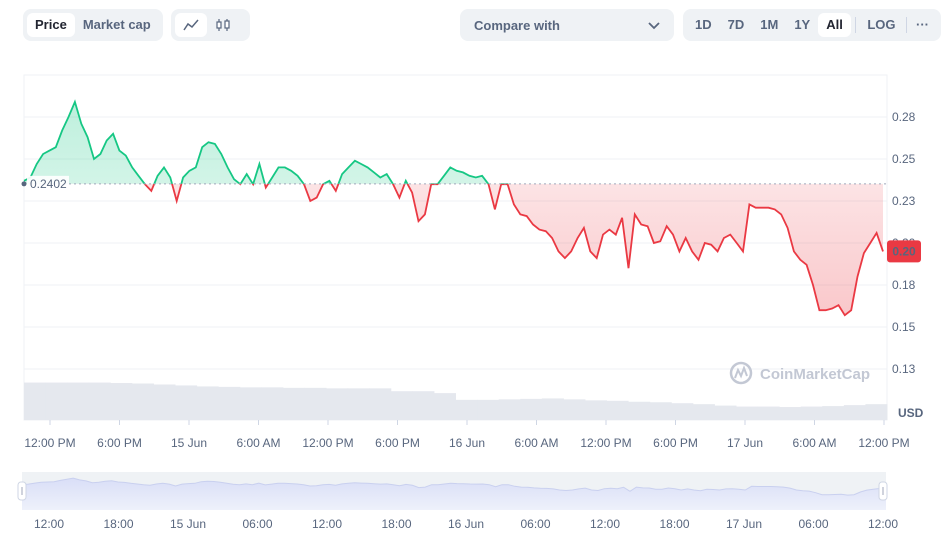 The width and height of the screenshot is (951, 548). I want to click on range-1y-button: 1Y, so click(802, 24).